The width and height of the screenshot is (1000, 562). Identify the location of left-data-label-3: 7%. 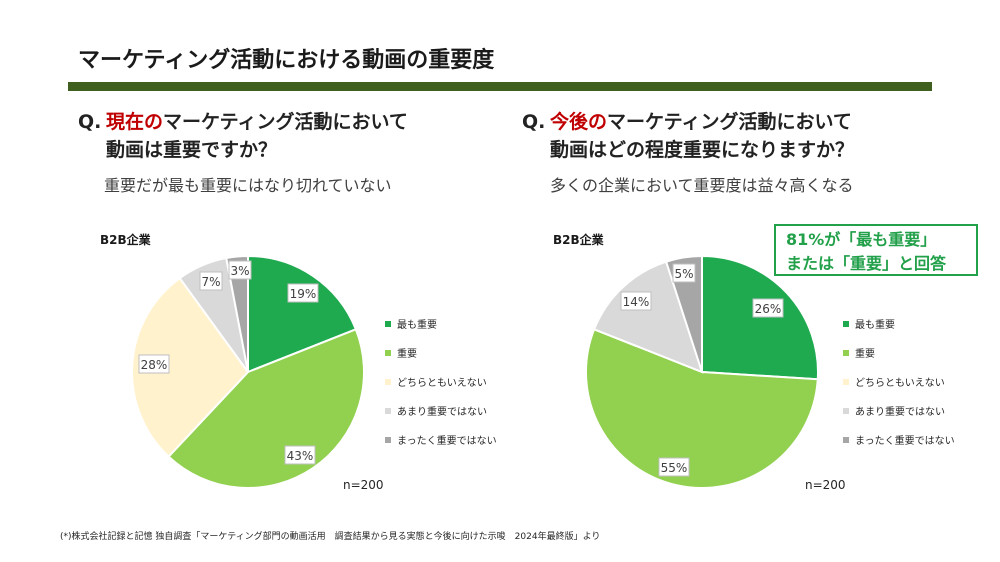
(211, 281).